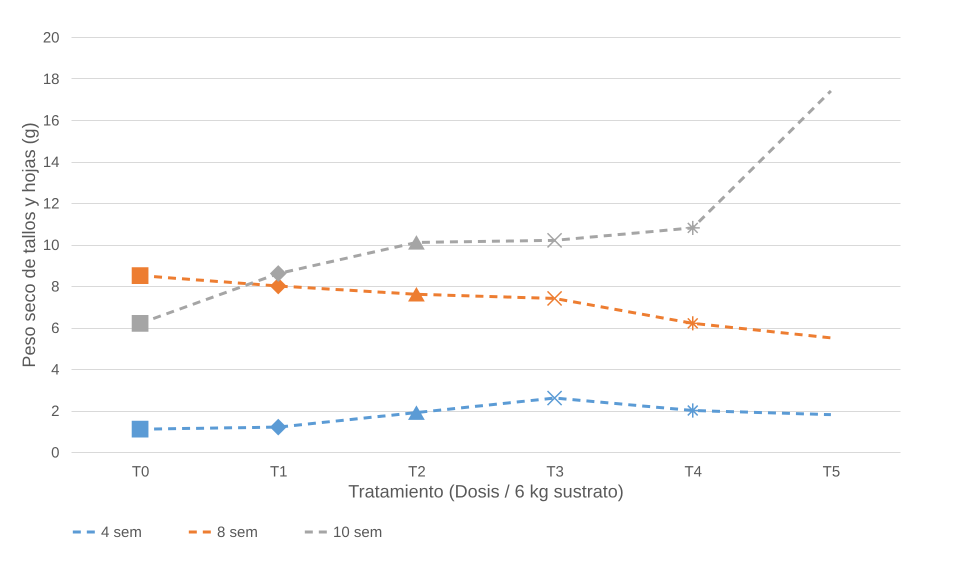 The image size is (955, 583). What do you see at coordinates (51, 79) in the screenshot?
I see `y-tick-label: 18` at bounding box center [51, 79].